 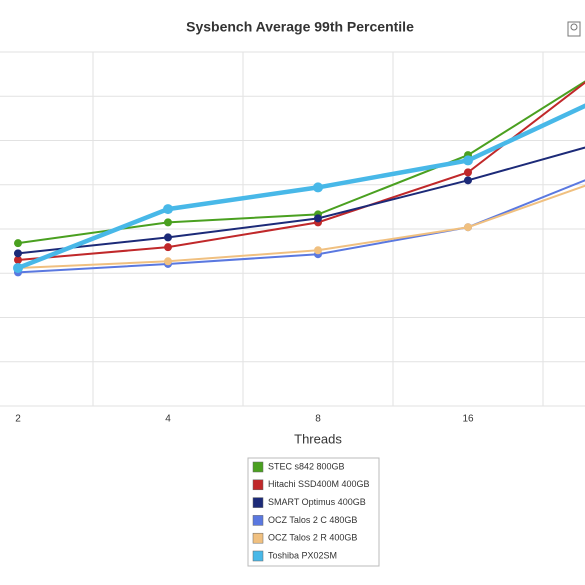 I want to click on icon, so click(x=574, y=29).